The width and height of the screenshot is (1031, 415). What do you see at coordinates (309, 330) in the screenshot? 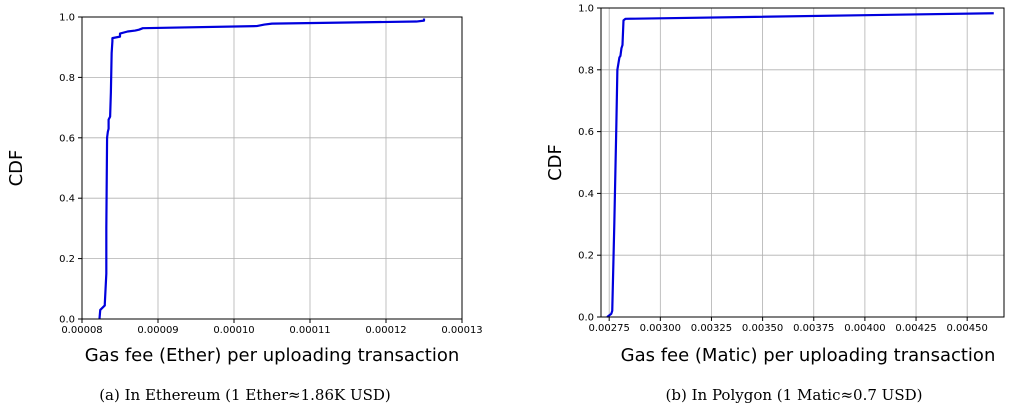
I see `x-tick-label: 0.00011` at bounding box center [309, 330].